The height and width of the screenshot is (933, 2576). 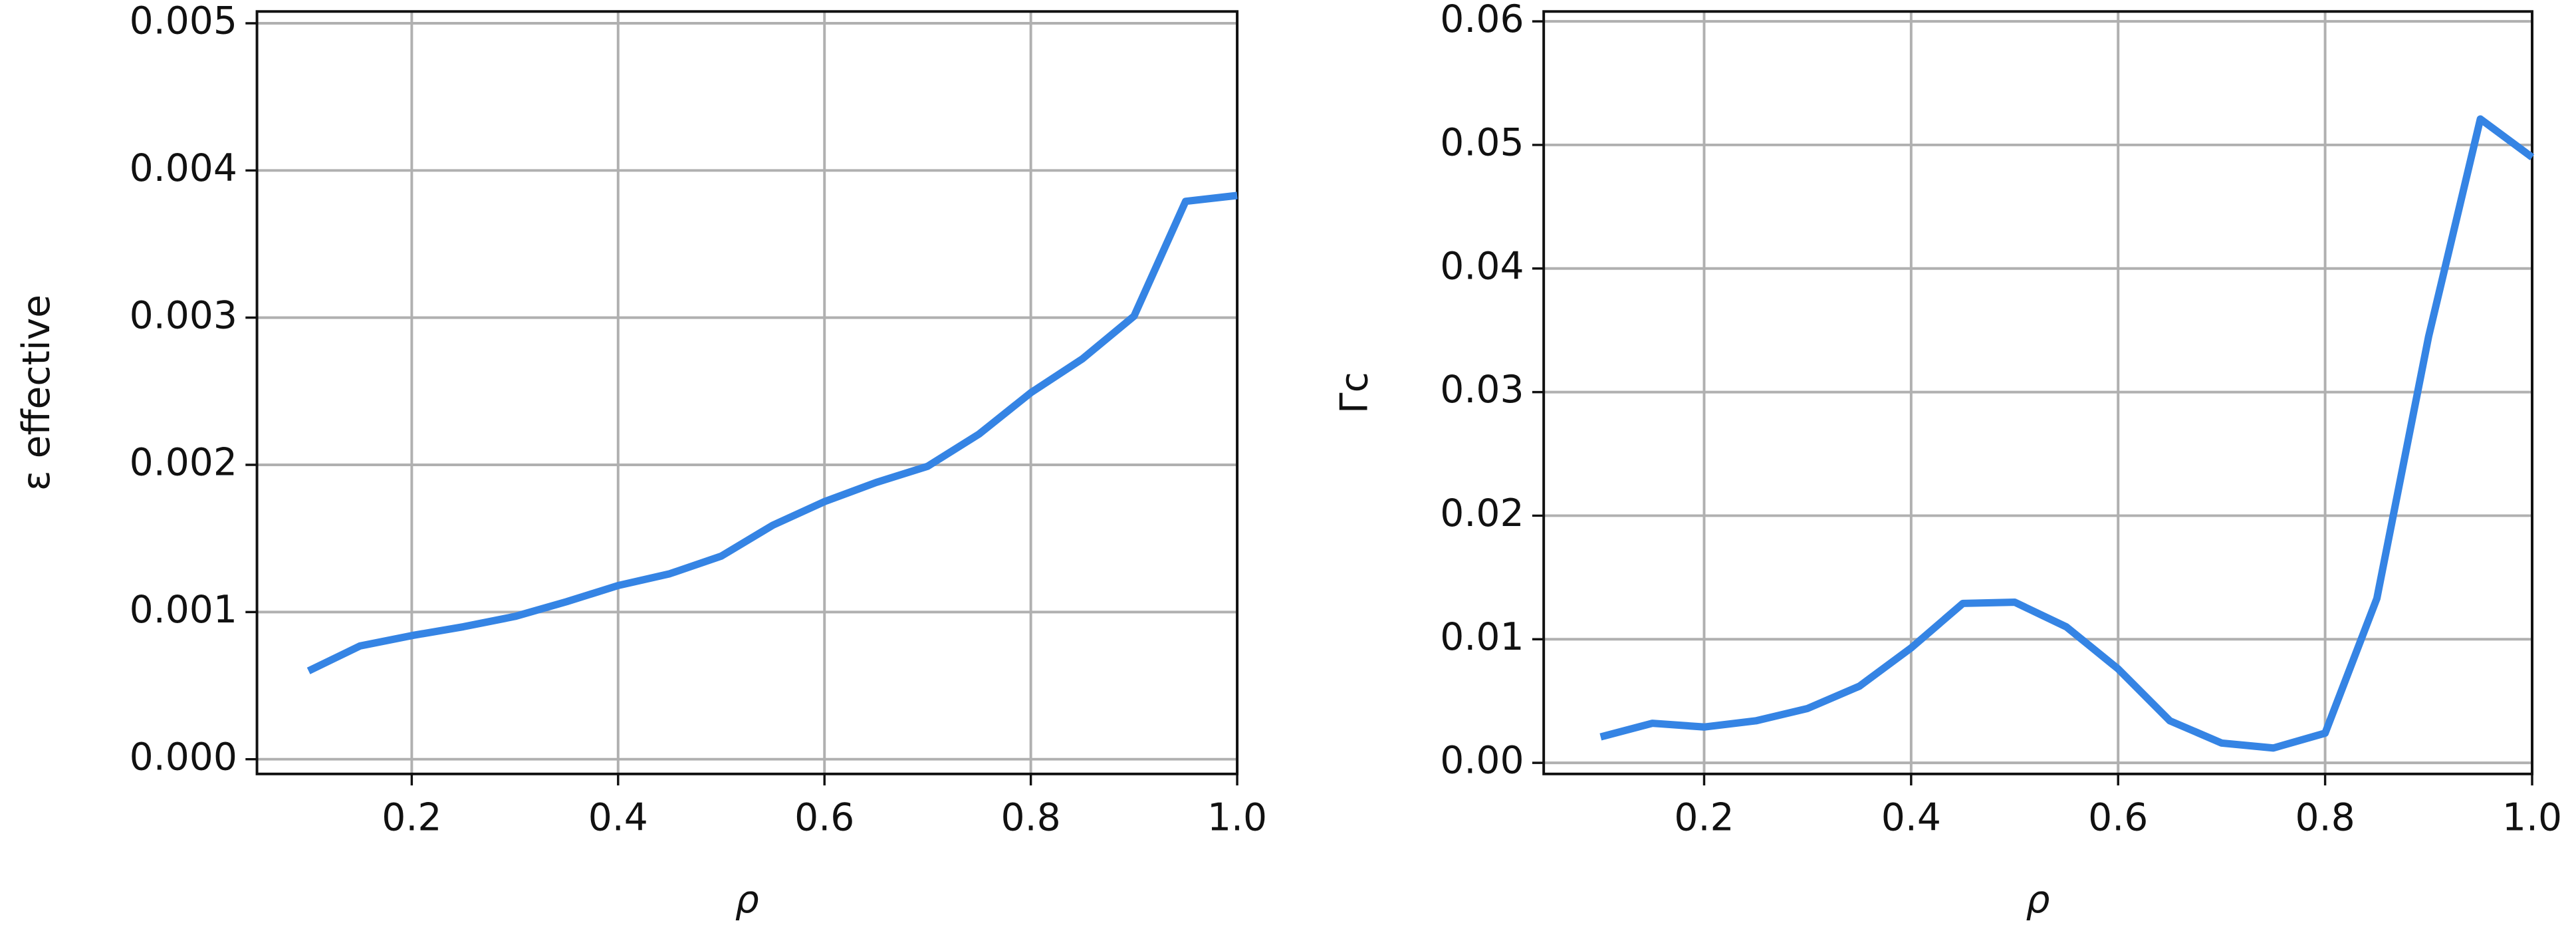 I want to click on y-tick-label: 0.001, so click(x=183, y=610).